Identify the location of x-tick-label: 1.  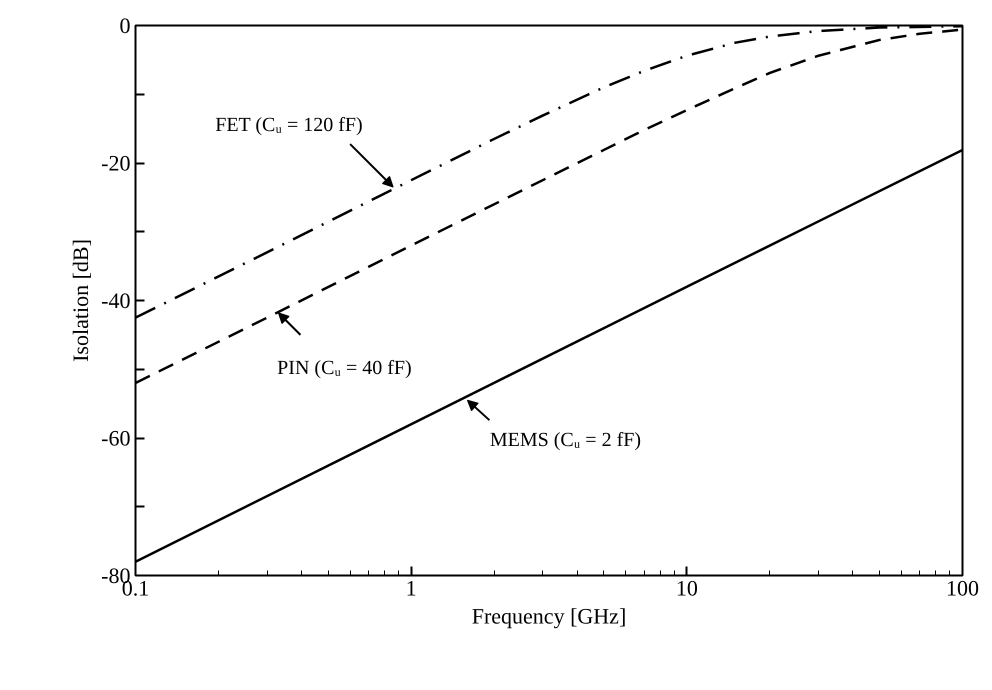
(411, 588).